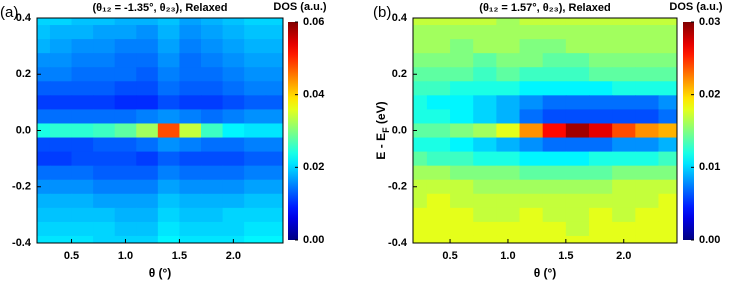 The width and height of the screenshot is (747, 287). What do you see at coordinates (381, 146) in the screenshot?
I see `y-axis-label-part: E - E` at bounding box center [381, 146].